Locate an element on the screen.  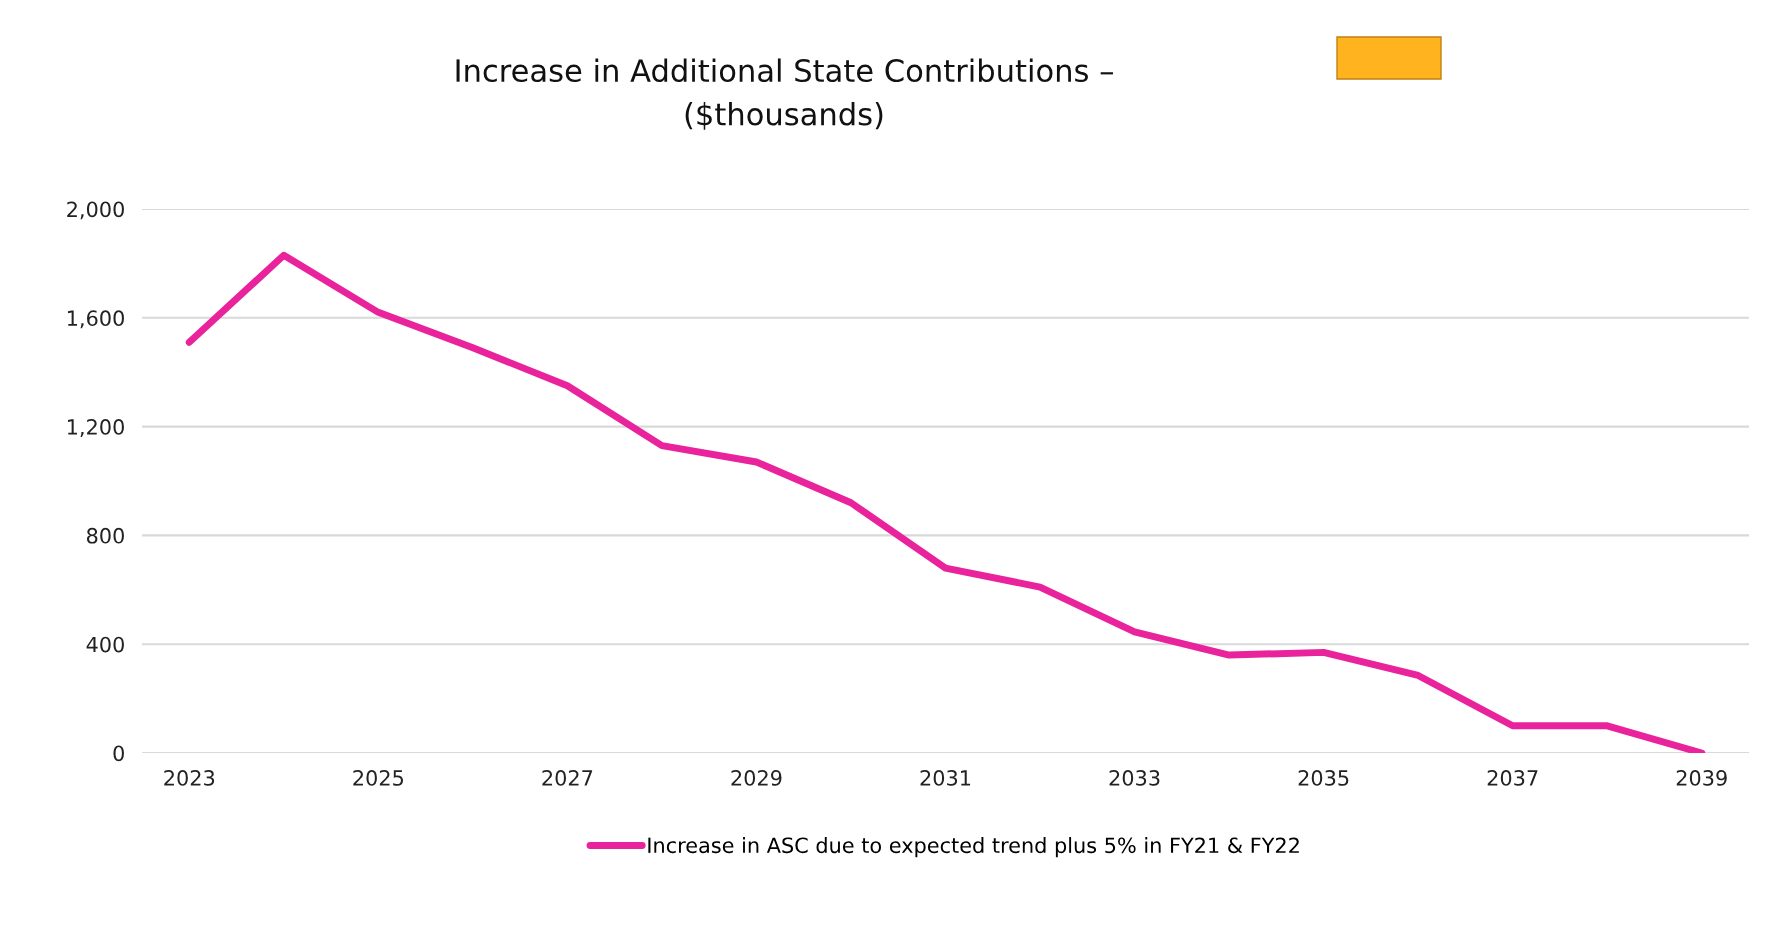
y-tick-label: 1,200 is located at coordinates (95, 428).